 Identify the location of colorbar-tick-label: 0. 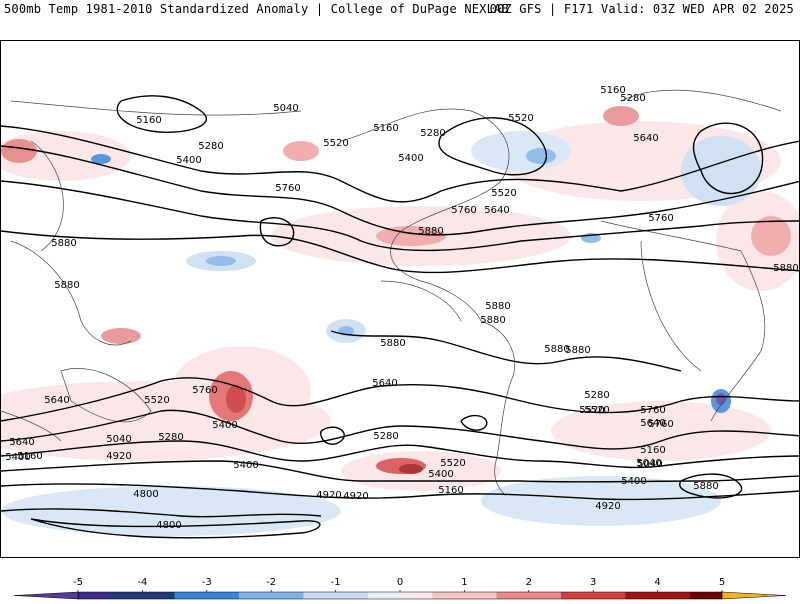
(400, 582).